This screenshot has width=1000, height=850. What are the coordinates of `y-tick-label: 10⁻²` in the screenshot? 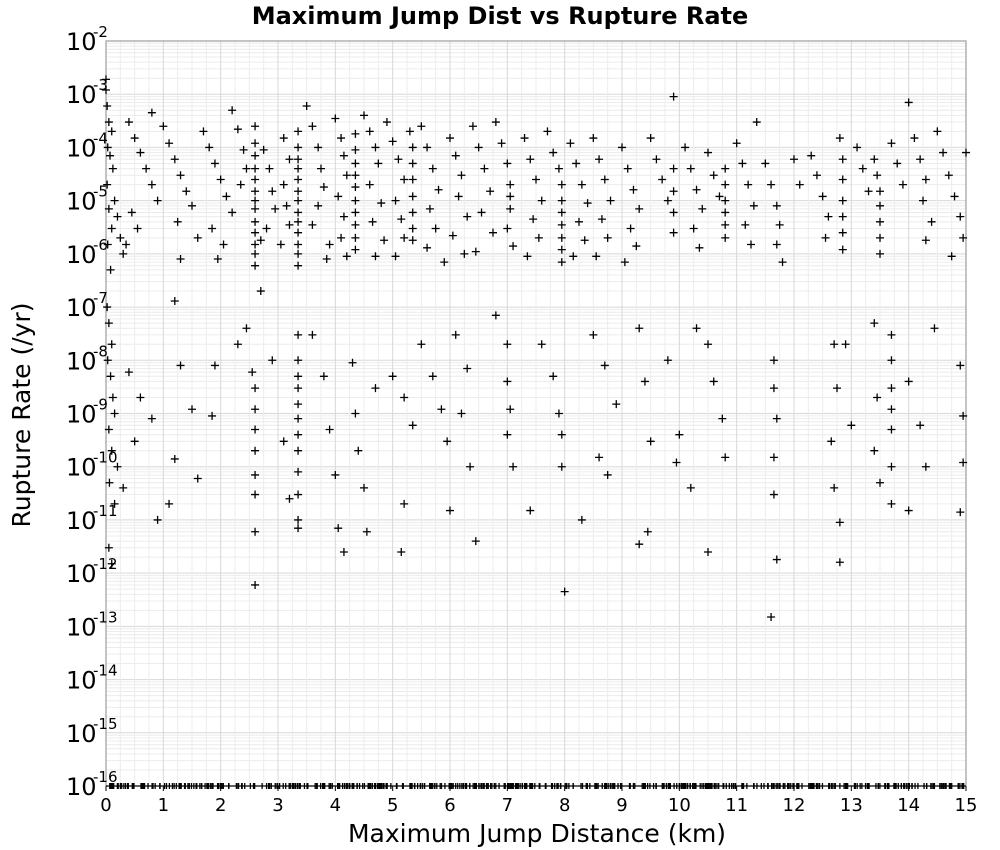 It's located at (87, 39).